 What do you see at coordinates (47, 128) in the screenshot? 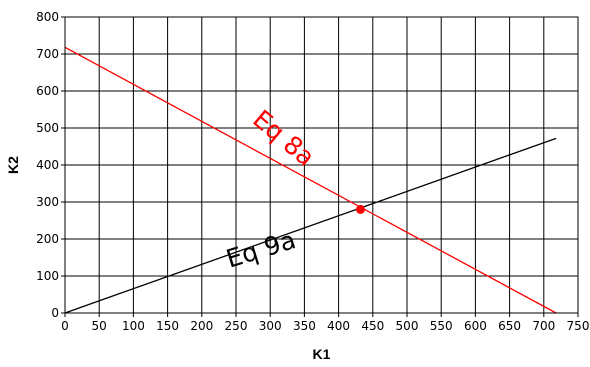
I see `y-tick-label: 500` at bounding box center [47, 128].